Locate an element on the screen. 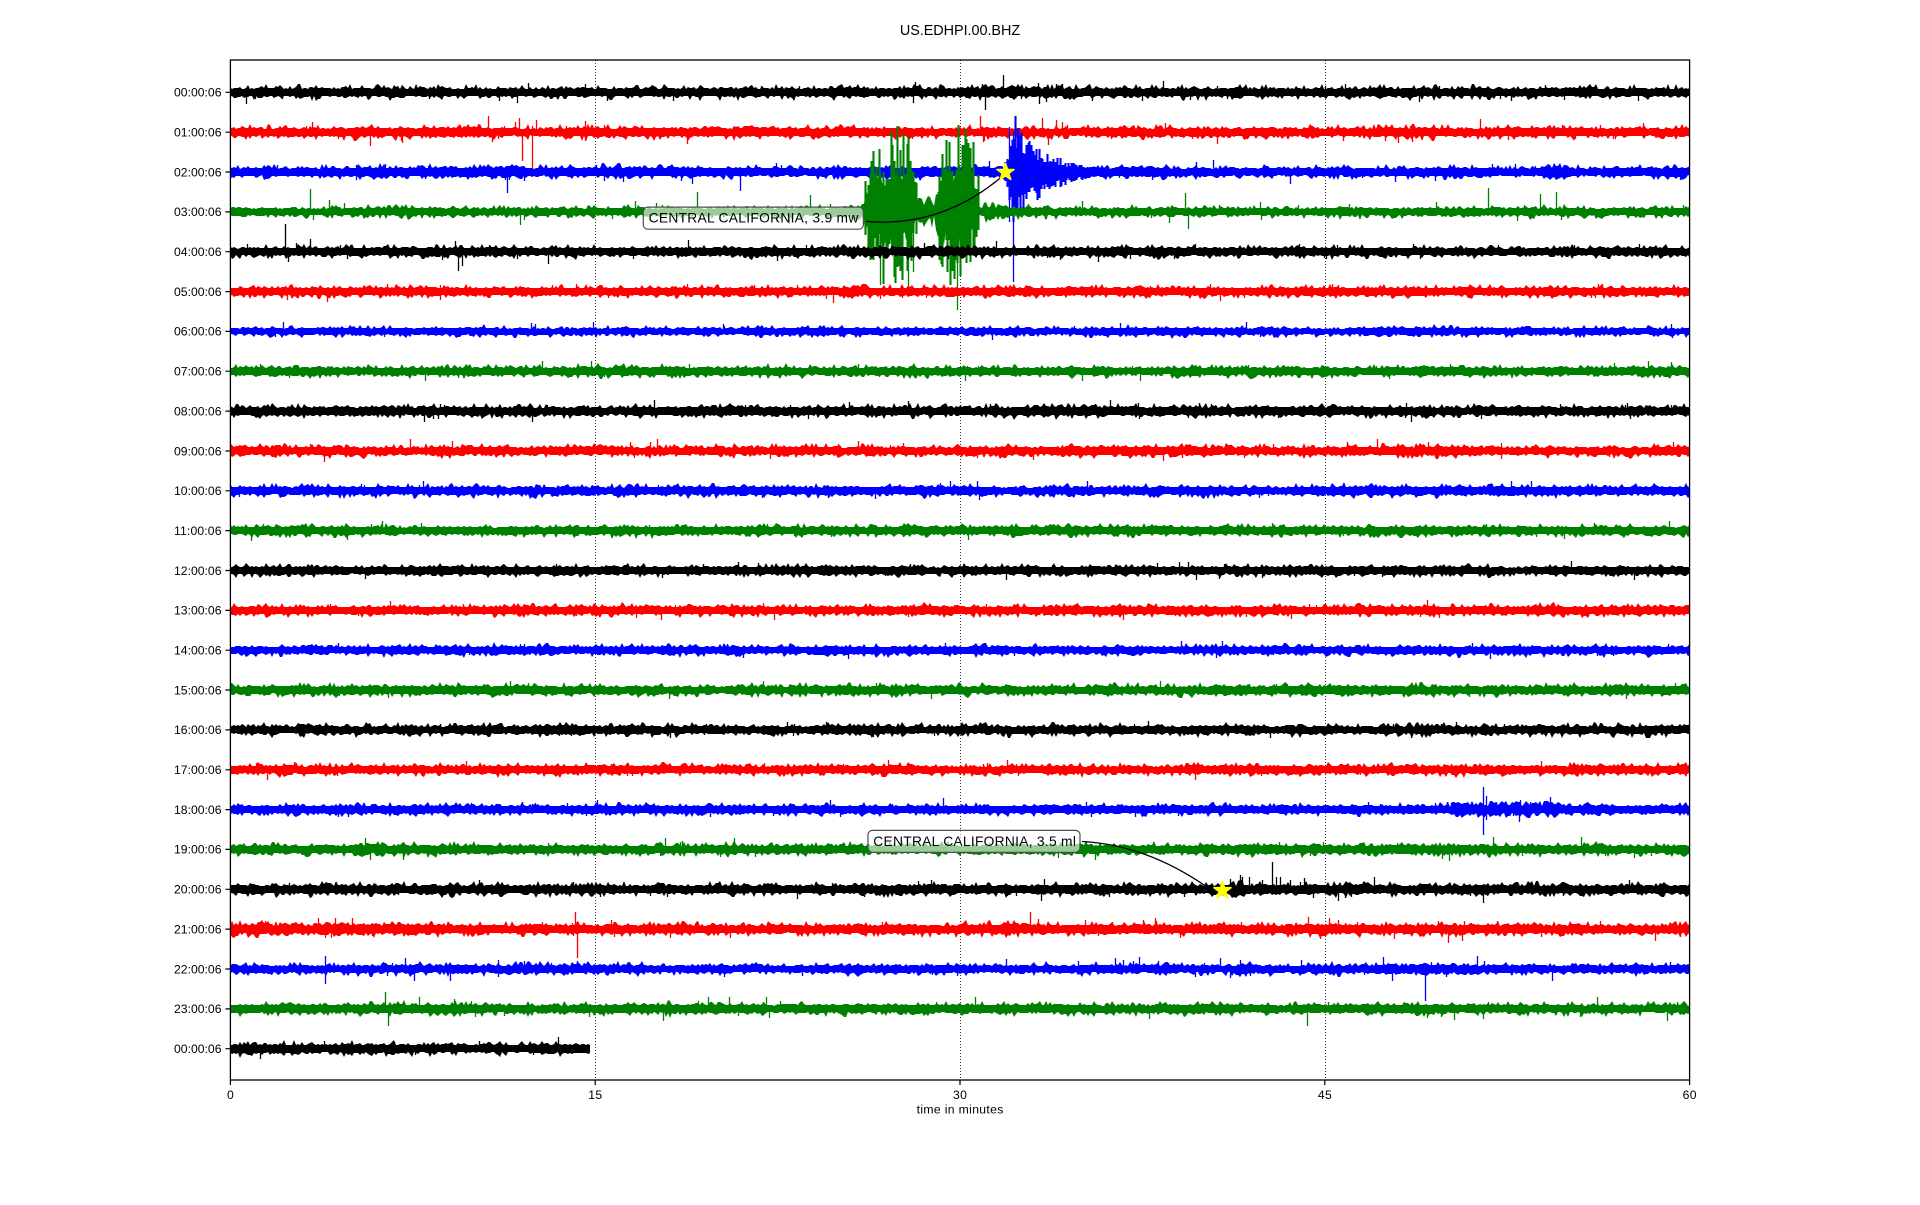 Image resolution: width=1920 pixels, height=1205 pixels. svg-text: 11:00:06 is located at coordinates (198, 531).